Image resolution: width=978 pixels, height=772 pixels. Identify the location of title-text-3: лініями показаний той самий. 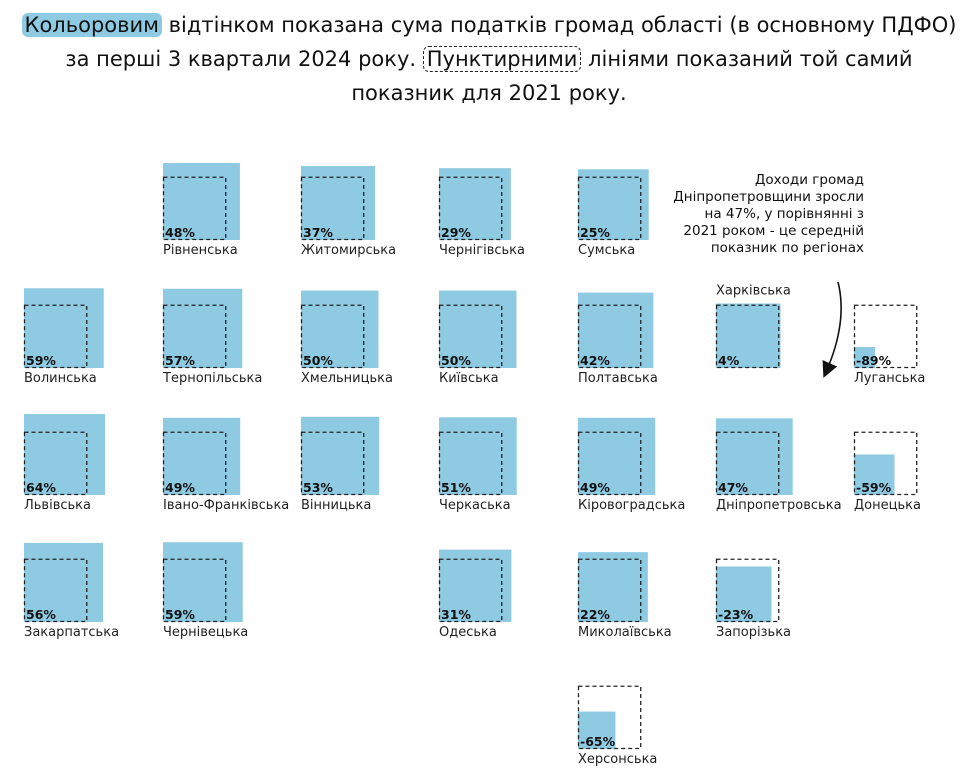
(747, 59).